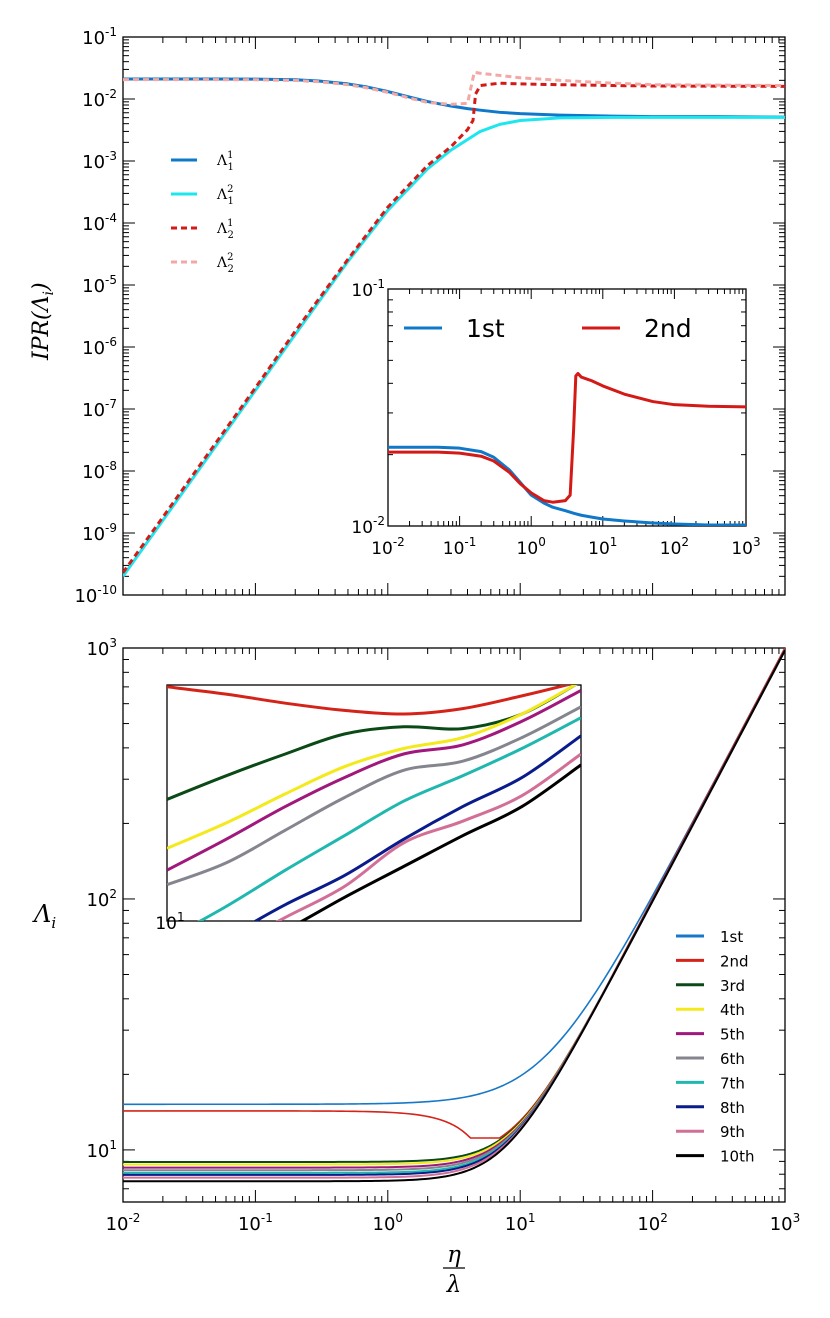  Describe the element at coordinates (368, 526) in the screenshot. I see `top-inset-y-tick-label: 10⁻²` at that location.